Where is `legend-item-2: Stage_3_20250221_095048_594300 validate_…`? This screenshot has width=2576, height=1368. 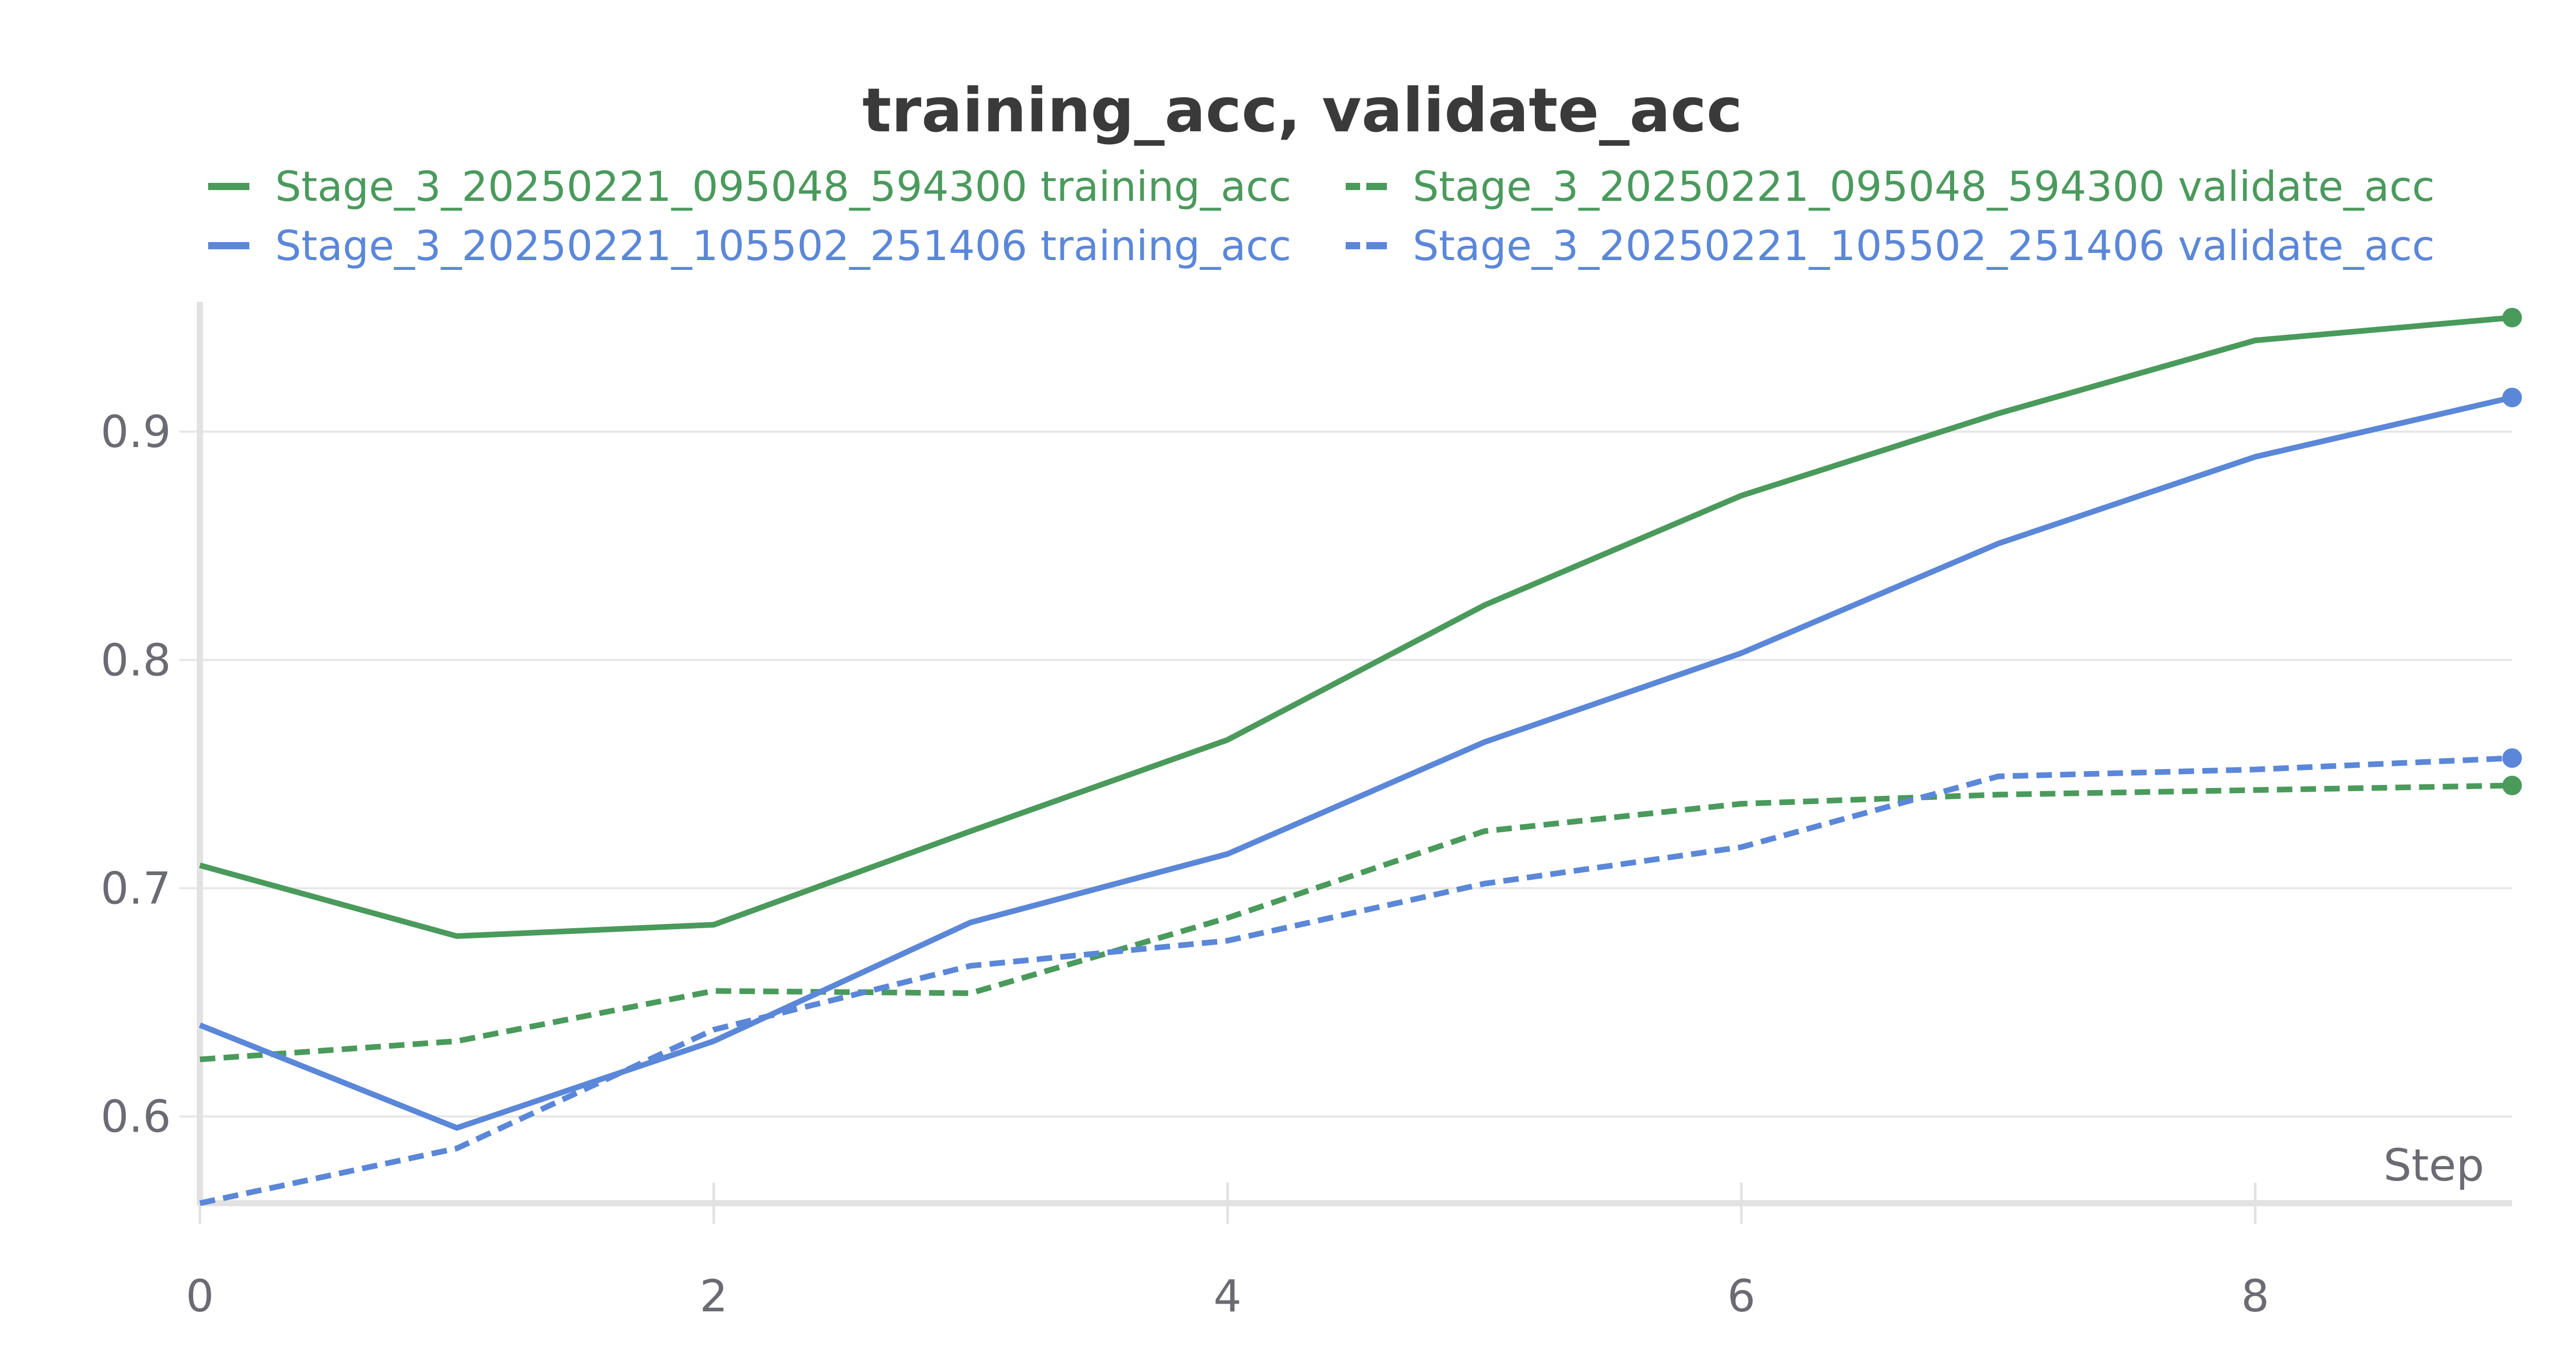 legend-item-2: Stage_3_20250221_095048_594300 validate_… is located at coordinates (1890, 187).